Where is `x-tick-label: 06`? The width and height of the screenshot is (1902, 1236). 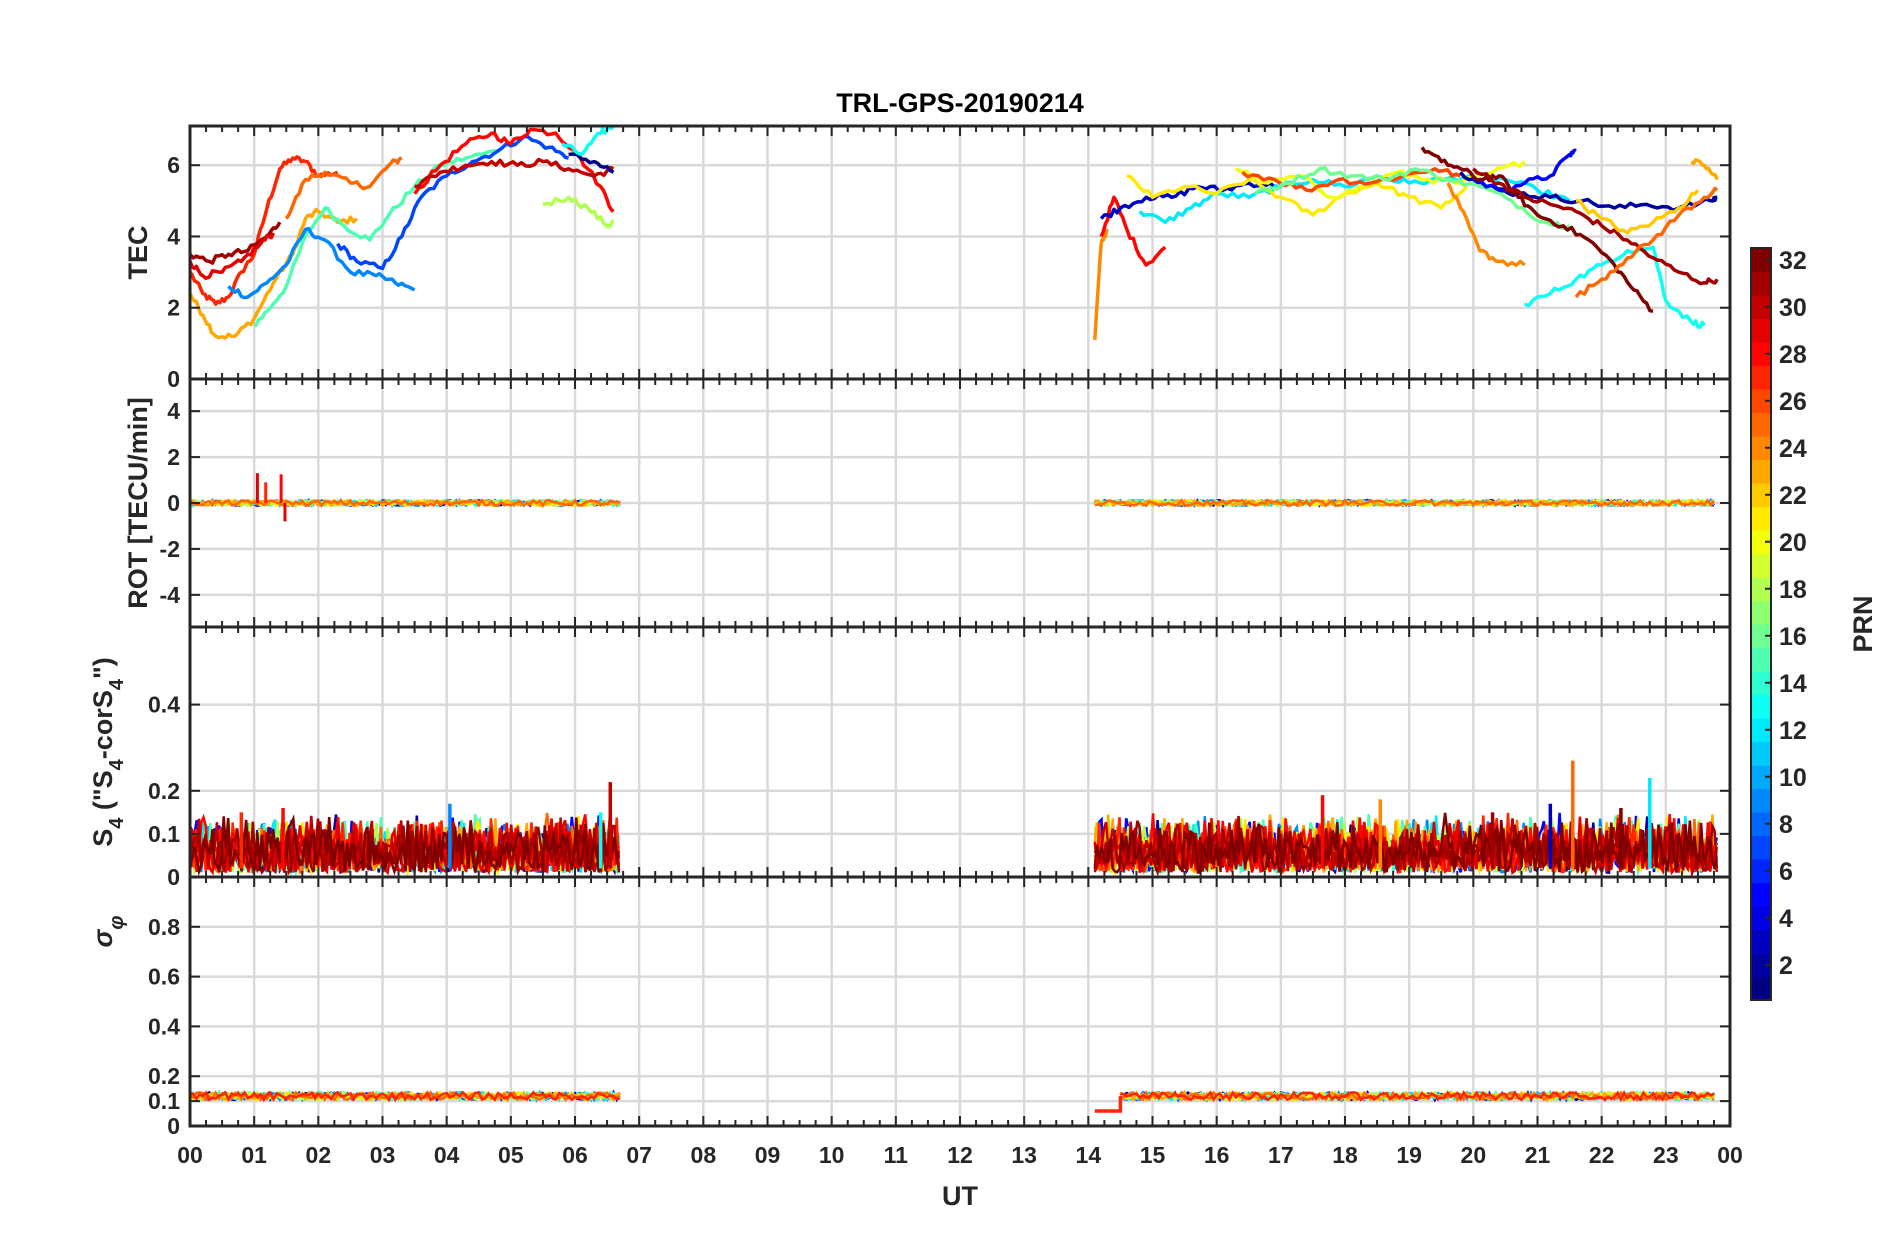
x-tick-label: 06 is located at coordinates (575, 1155).